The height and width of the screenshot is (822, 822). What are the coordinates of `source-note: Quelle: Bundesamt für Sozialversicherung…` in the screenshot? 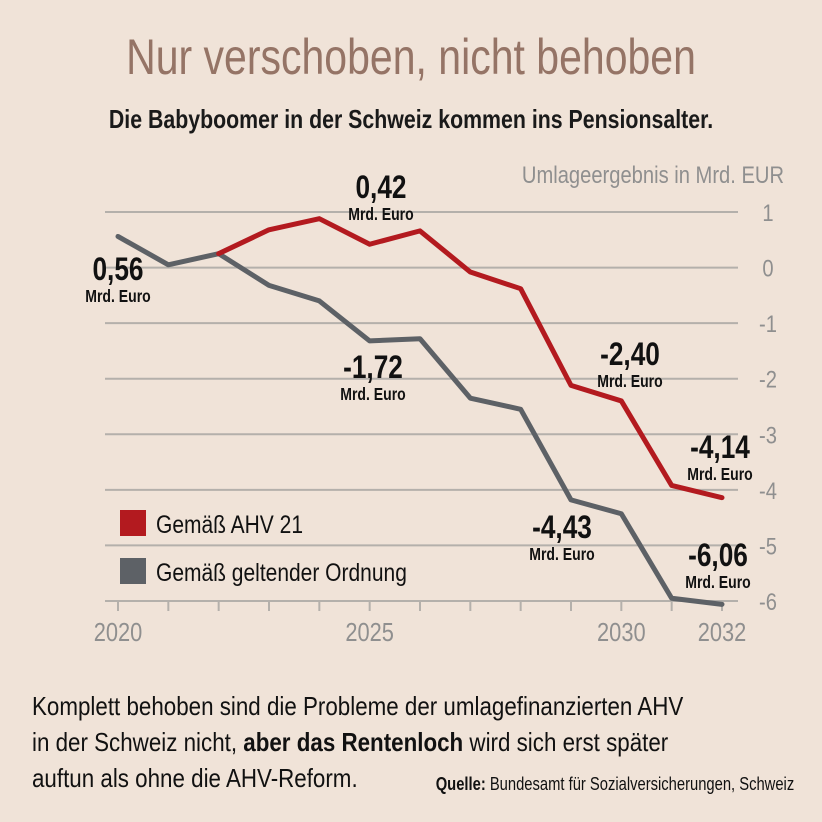 It's located at (614, 784).